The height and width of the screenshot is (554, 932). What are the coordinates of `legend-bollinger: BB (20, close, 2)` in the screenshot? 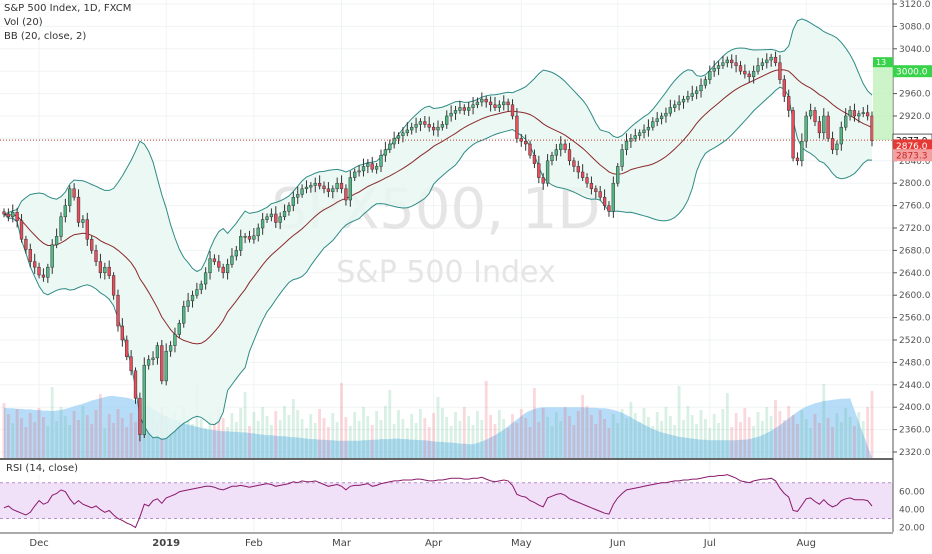 It's located at (45, 36).